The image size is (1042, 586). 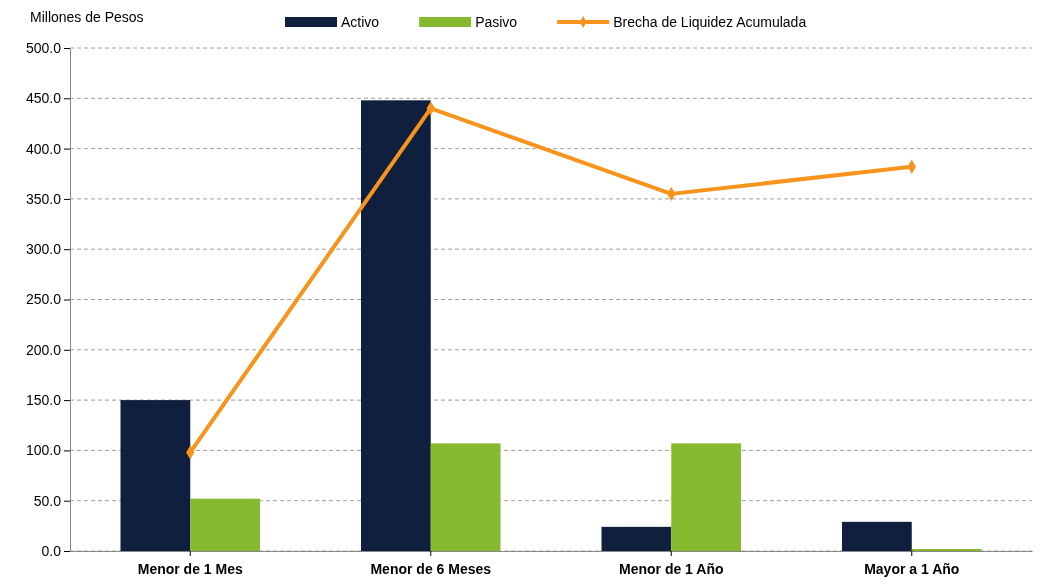 I want to click on x-tick-label: Menor de 1 Año, so click(x=671, y=569).